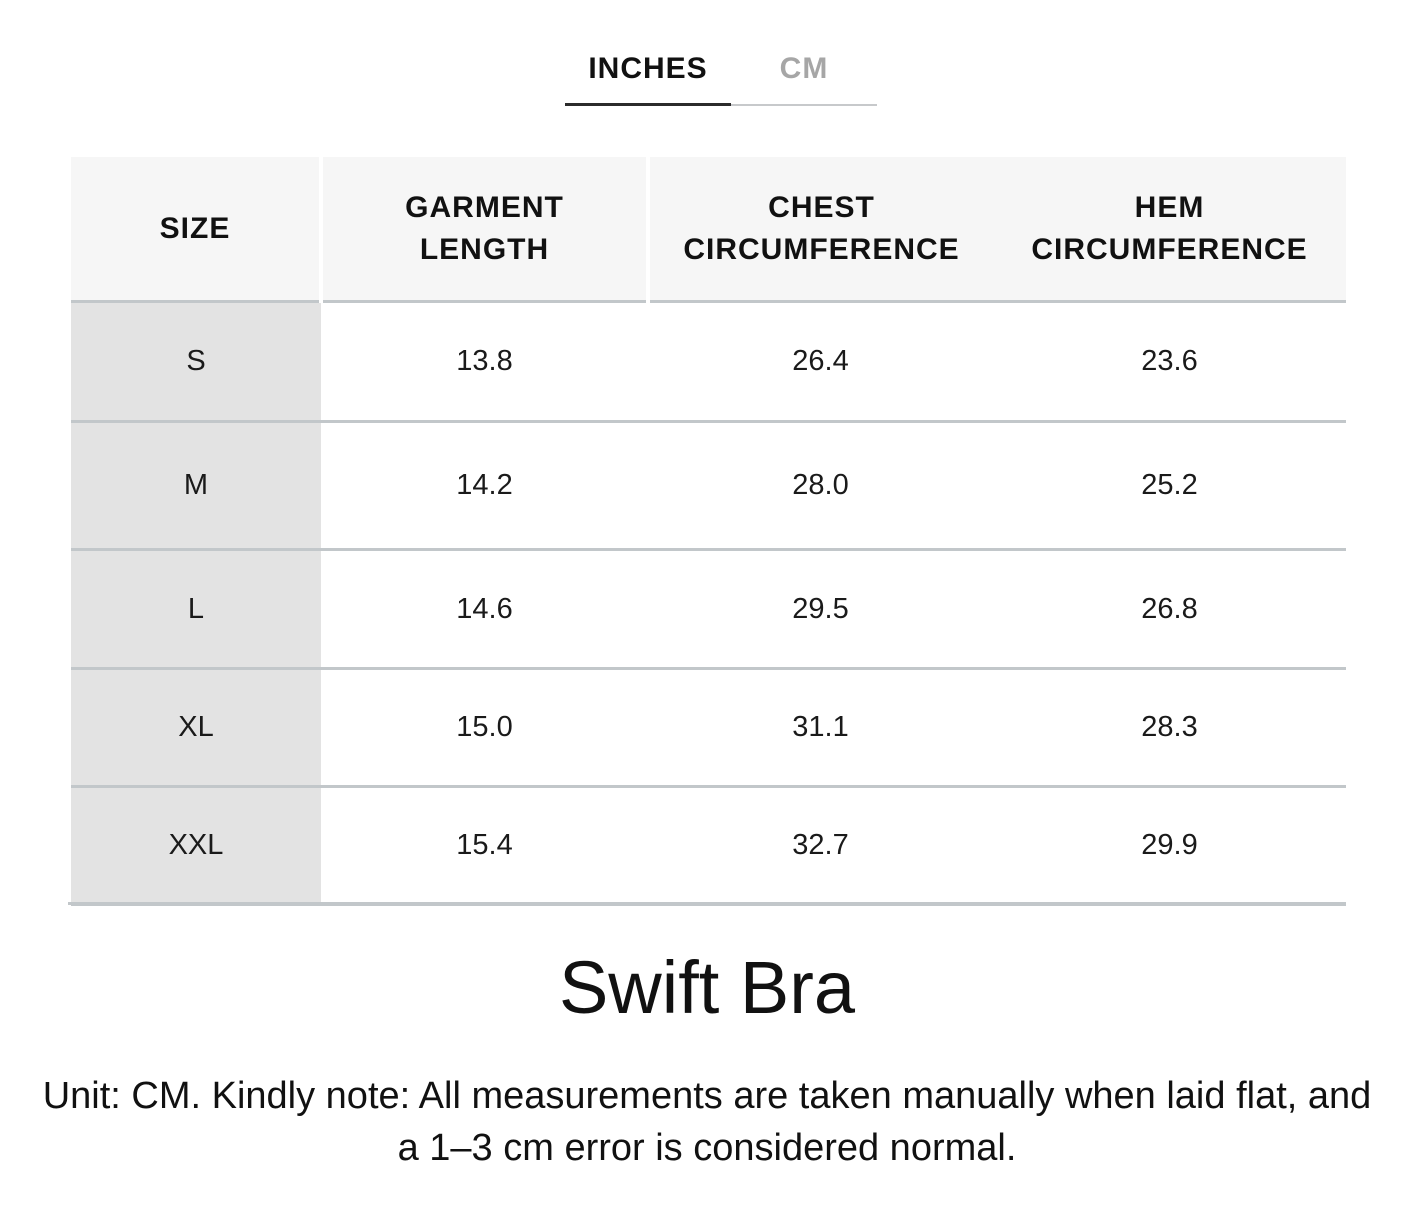  I want to click on size-cell: L, so click(196, 609).